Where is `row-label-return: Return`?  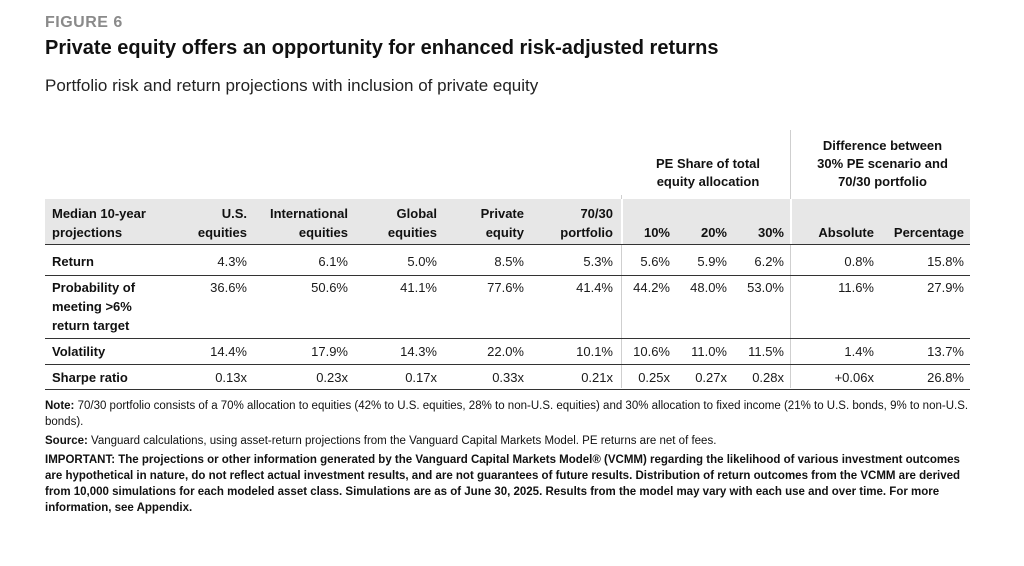 row-label-return: Return is located at coordinates (73, 261).